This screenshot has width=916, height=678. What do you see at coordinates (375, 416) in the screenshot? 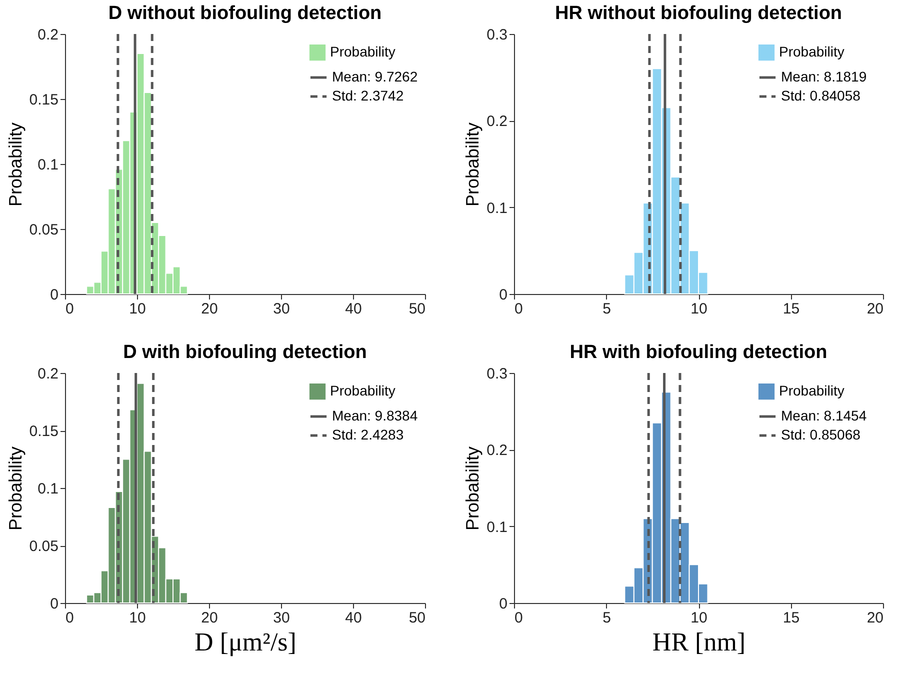
I see `annotation: Mean: 9.8384` at bounding box center [375, 416].